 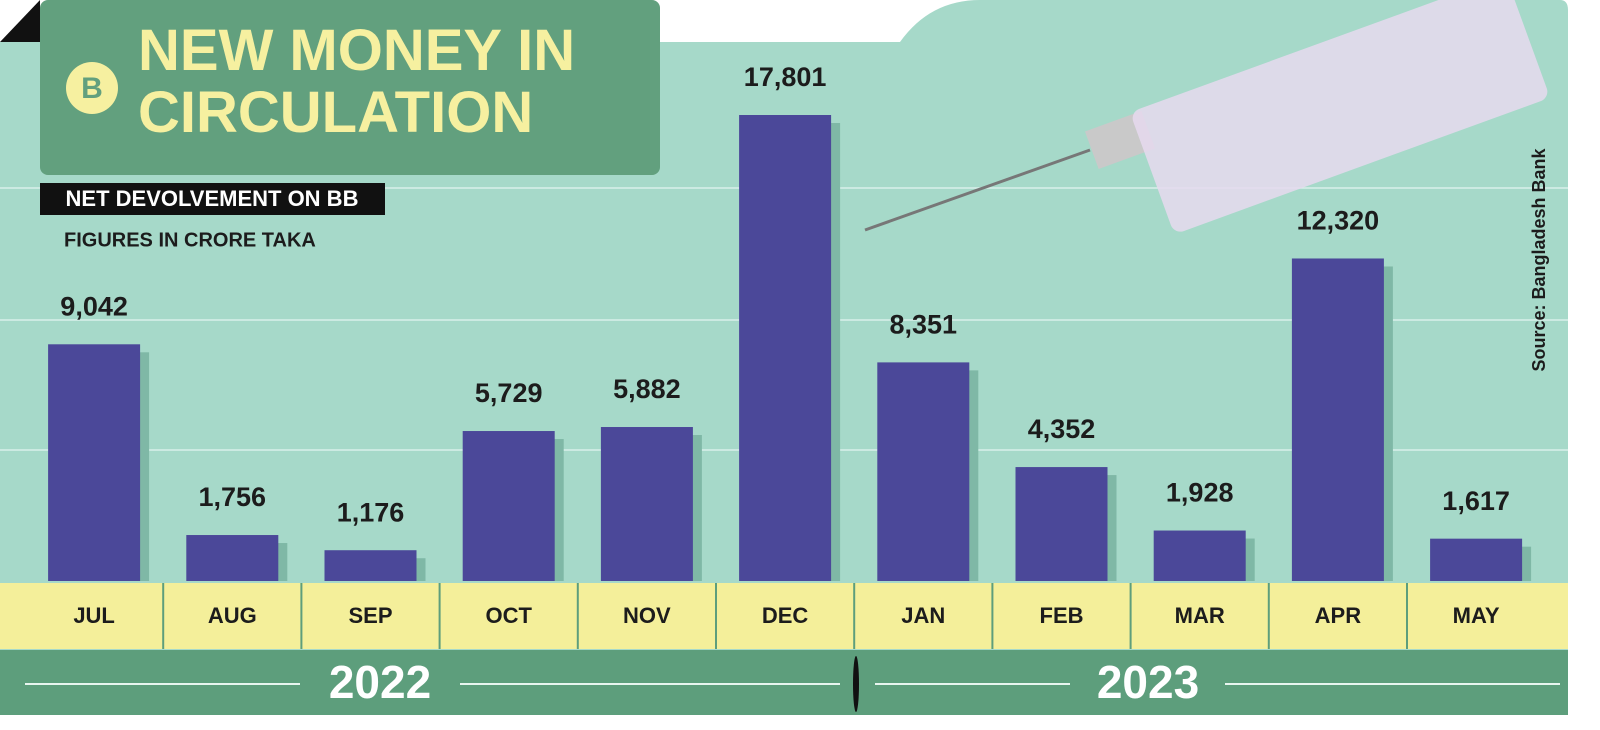 What do you see at coordinates (509, 393) in the screenshot?
I see `value-label: 5,729` at bounding box center [509, 393].